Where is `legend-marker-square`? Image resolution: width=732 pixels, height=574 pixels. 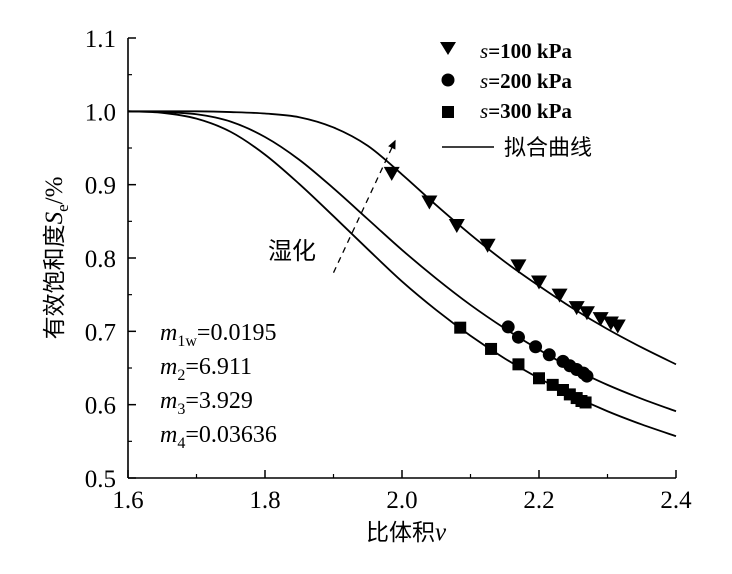 legend-marker-square is located at coordinates (448, 112).